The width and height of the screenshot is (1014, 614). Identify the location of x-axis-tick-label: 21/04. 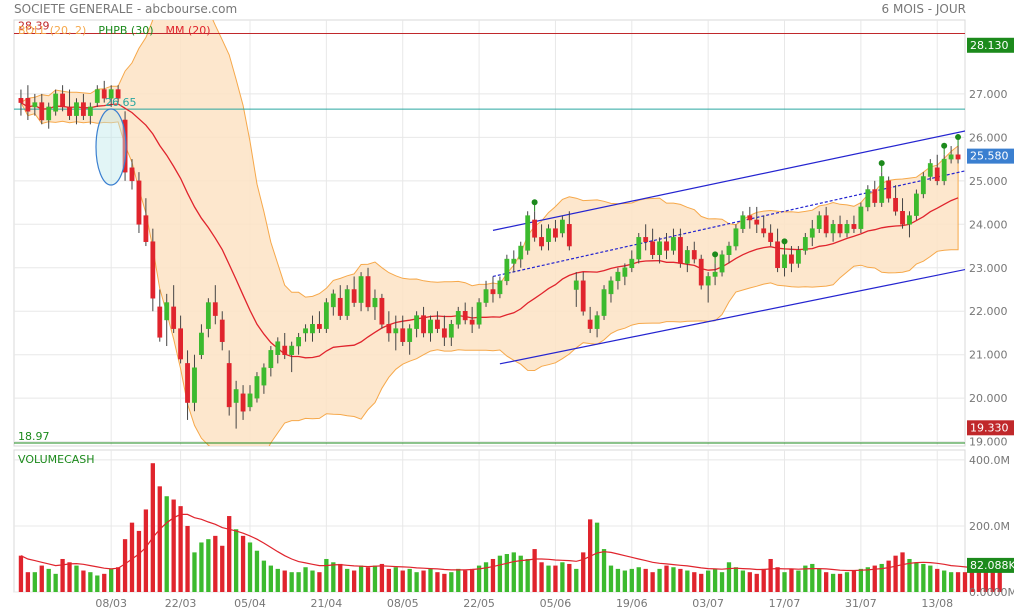
(327, 603).